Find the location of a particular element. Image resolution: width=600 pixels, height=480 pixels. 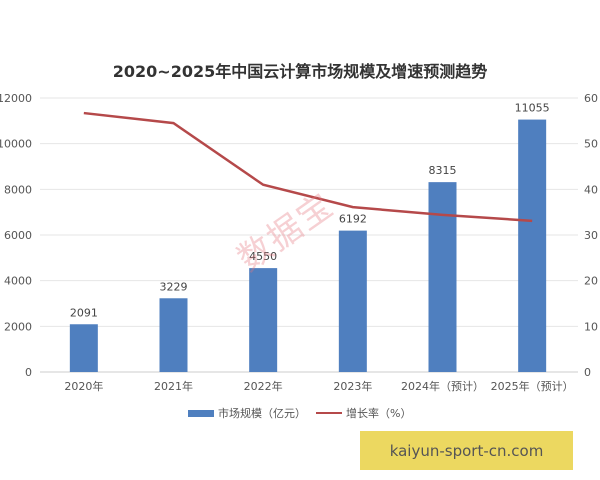

y-tick-label-left: 2000 is located at coordinates (18, 326).